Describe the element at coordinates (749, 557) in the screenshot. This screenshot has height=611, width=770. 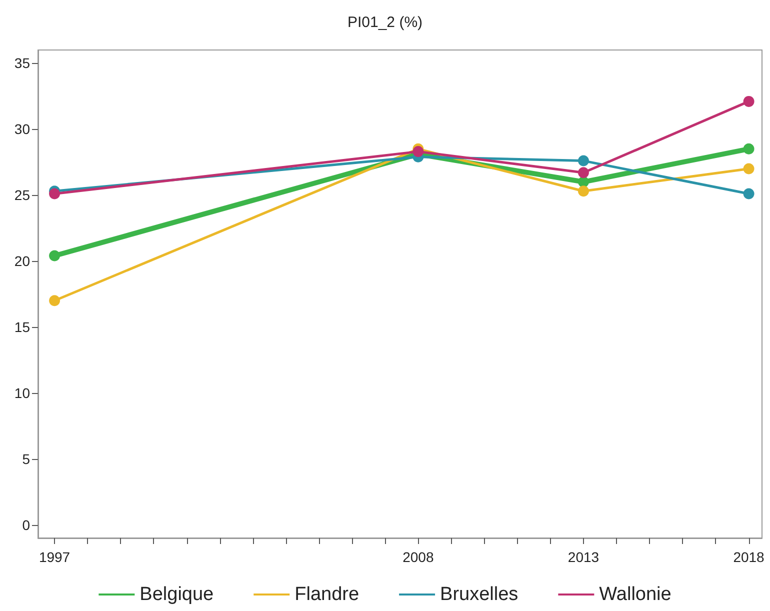
I see `x-tick-label: 2018` at that location.